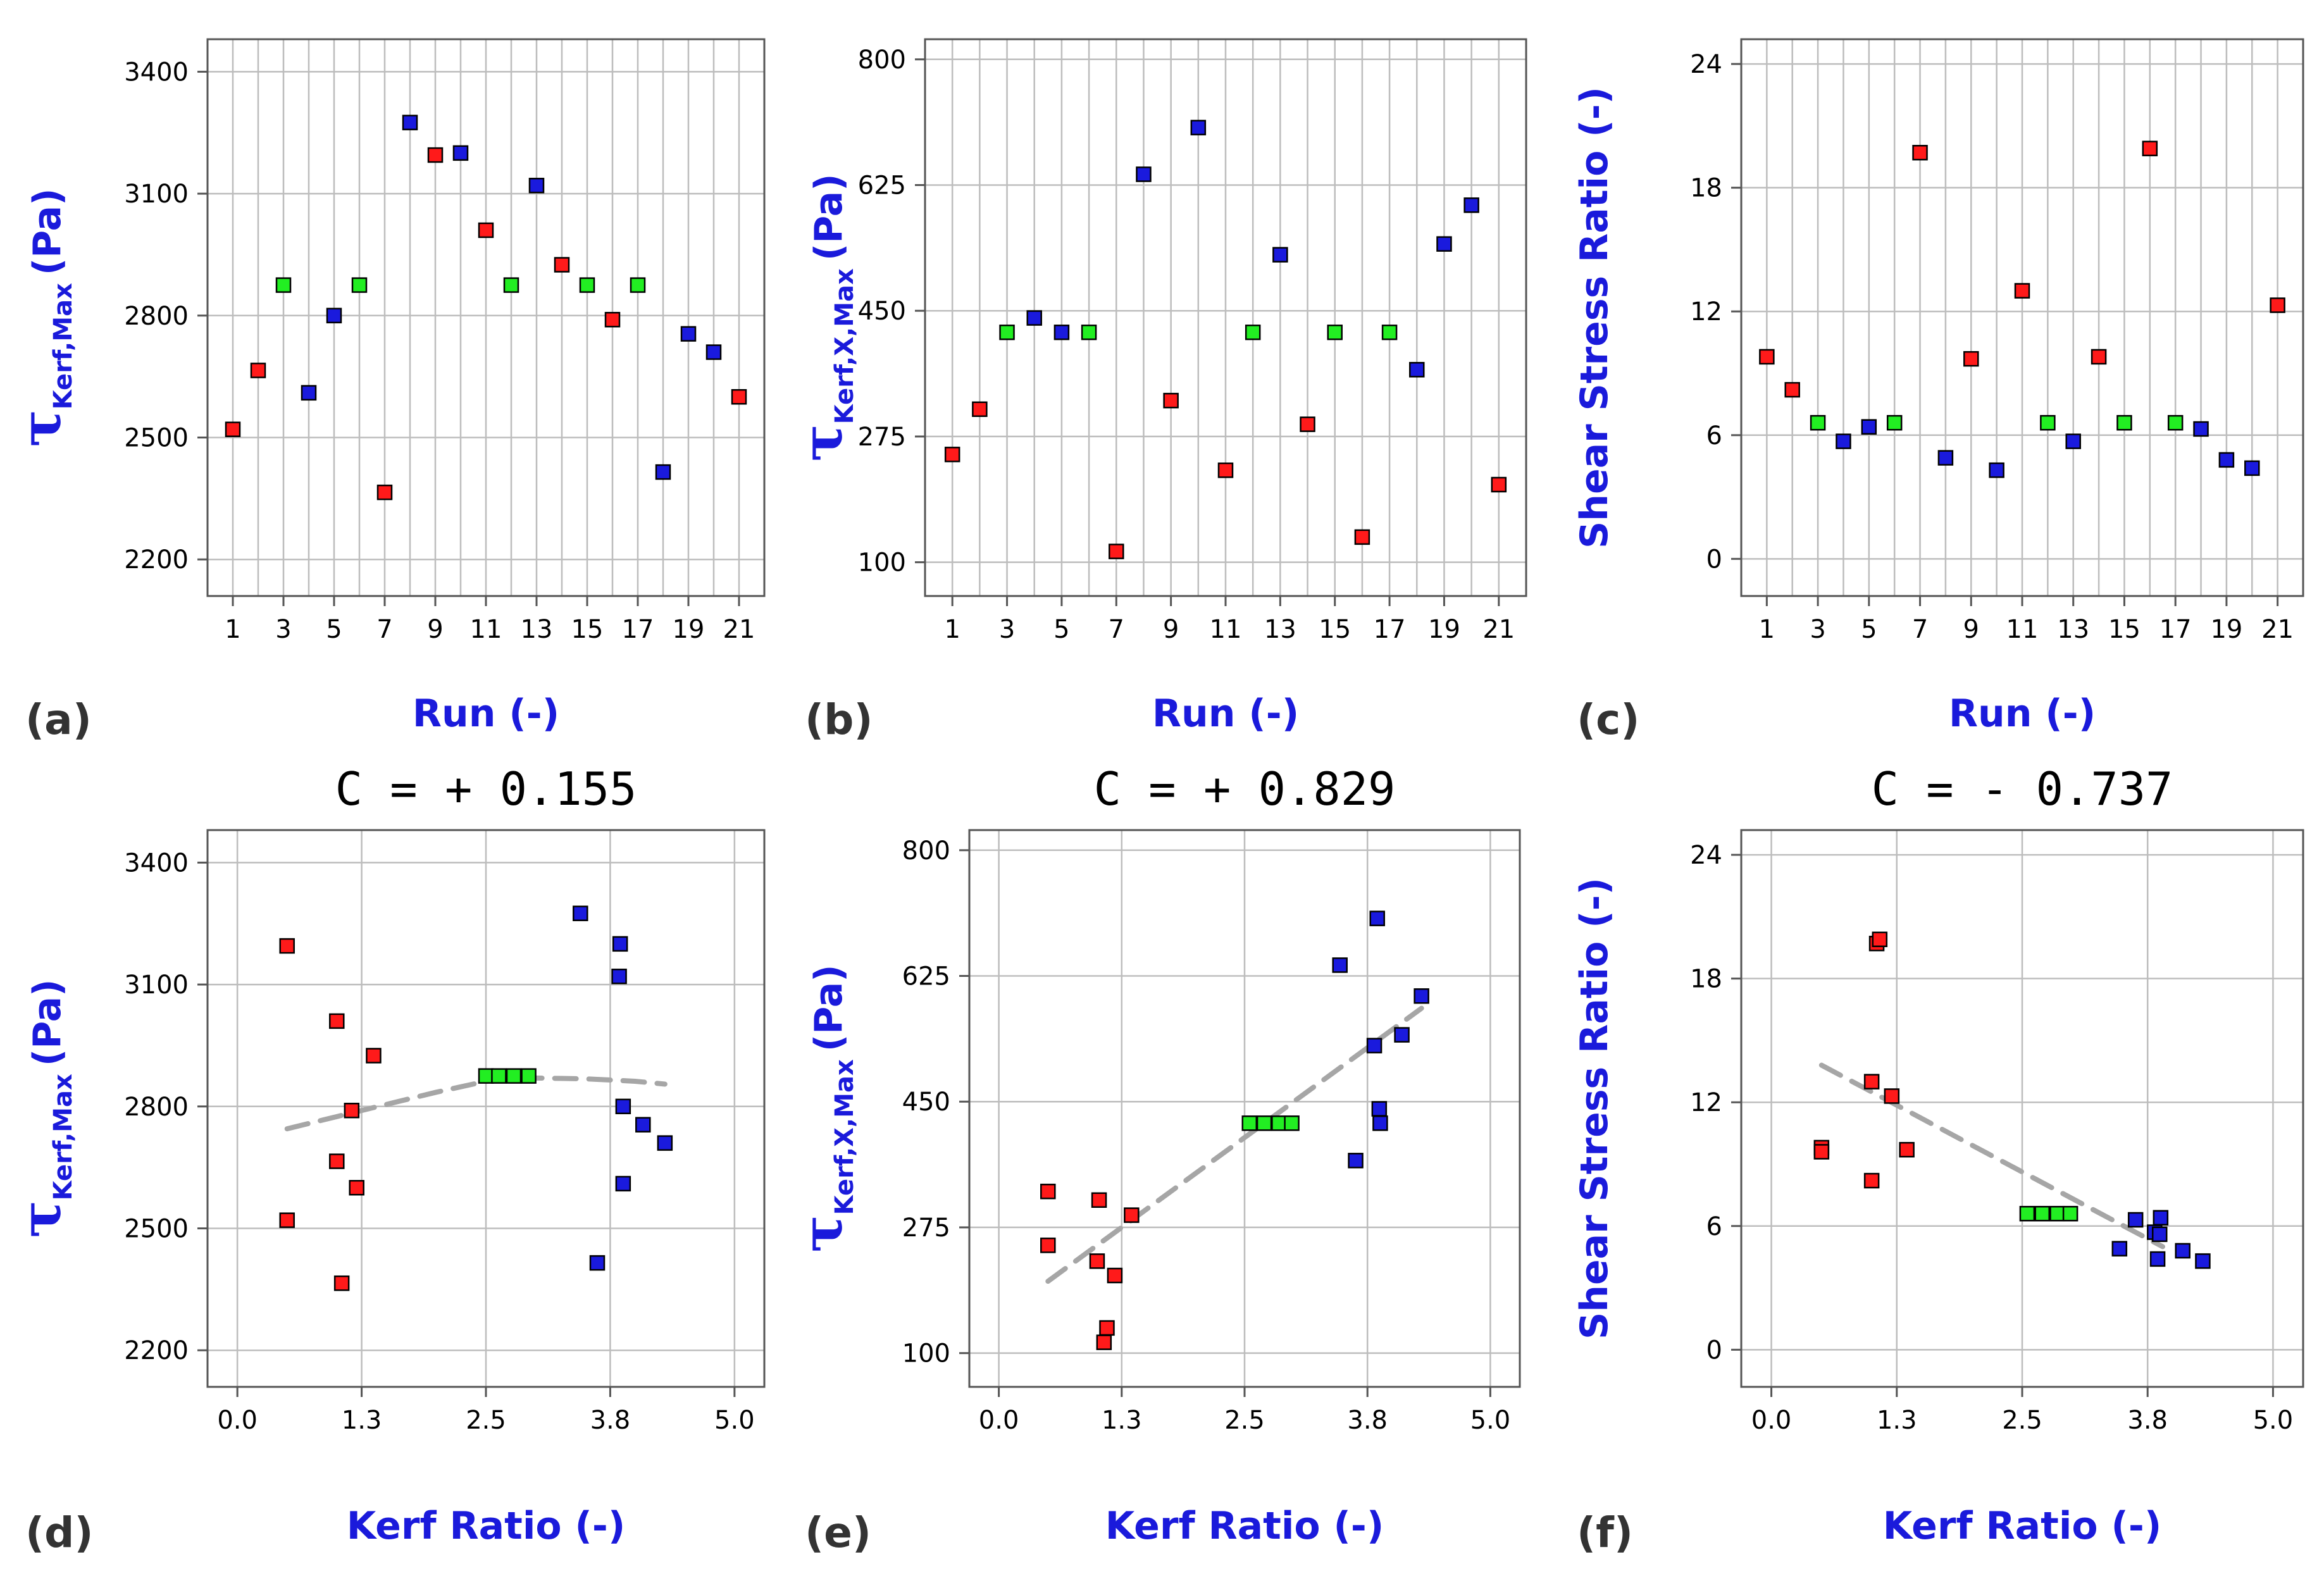 This screenshot has width=2324, height=1583. What do you see at coordinates (839, 719) in the screenshot?
I see `panel-letter: (b)` at bounding box center [839, 719].